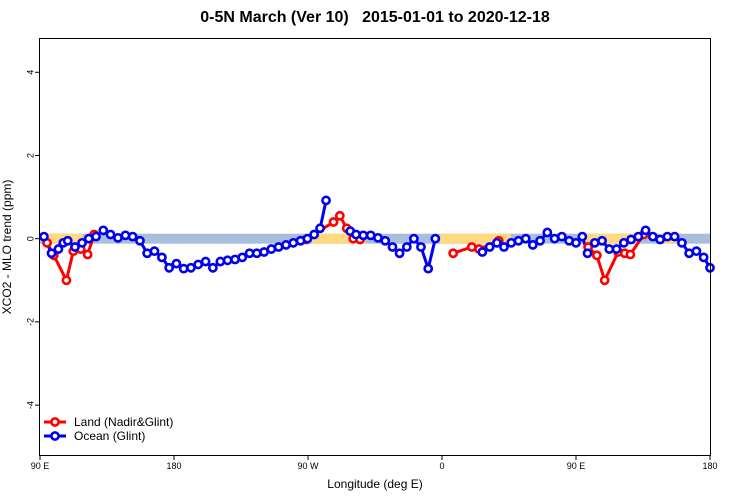 This screenshot has height=500, width=750. I want to click on y-tick-label: 0, so click(30, 238).